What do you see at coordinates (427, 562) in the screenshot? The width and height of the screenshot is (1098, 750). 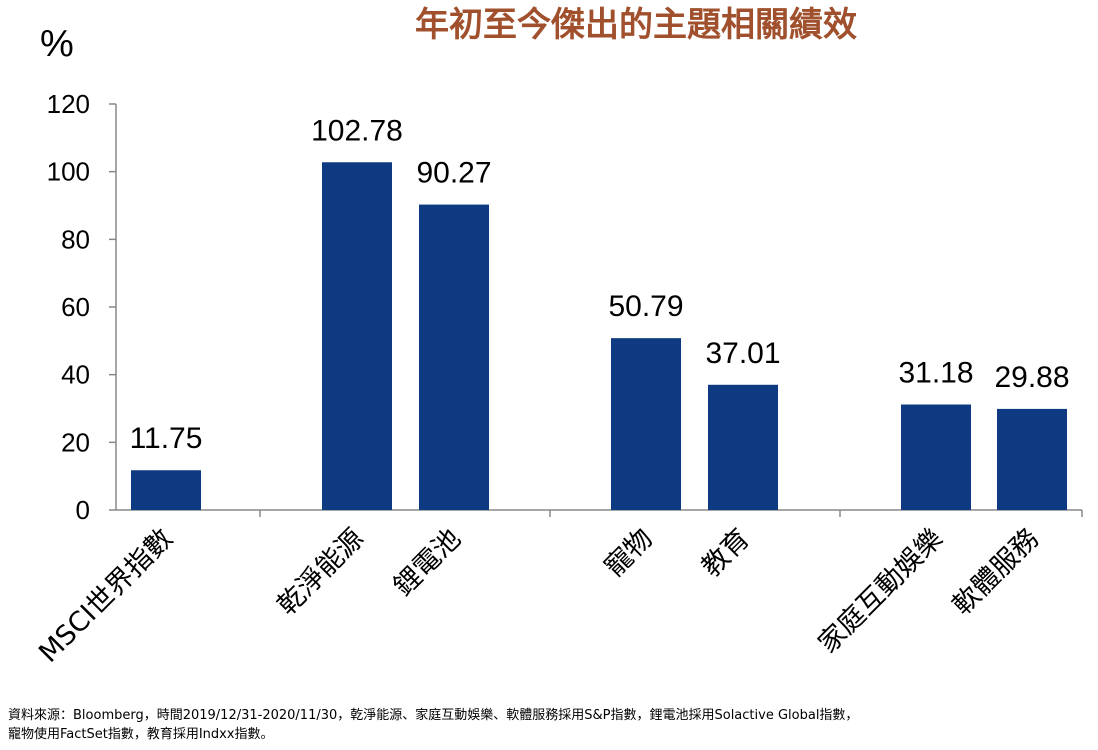 I see `category-label: 鋰電池` at bounding box center [427, 562].